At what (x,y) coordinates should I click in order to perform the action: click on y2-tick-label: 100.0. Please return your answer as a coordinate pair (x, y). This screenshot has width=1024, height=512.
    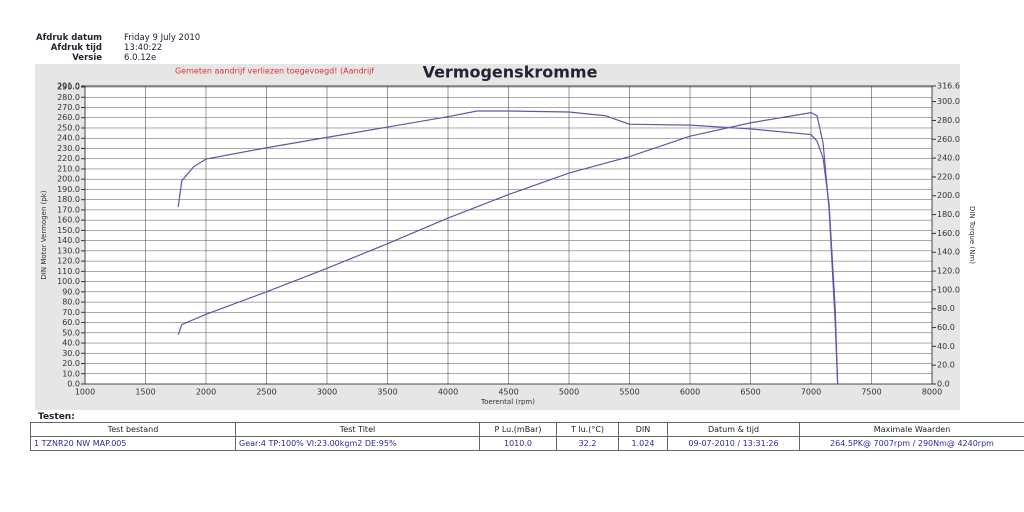
    Looking at the image, I should click on (948, 289).